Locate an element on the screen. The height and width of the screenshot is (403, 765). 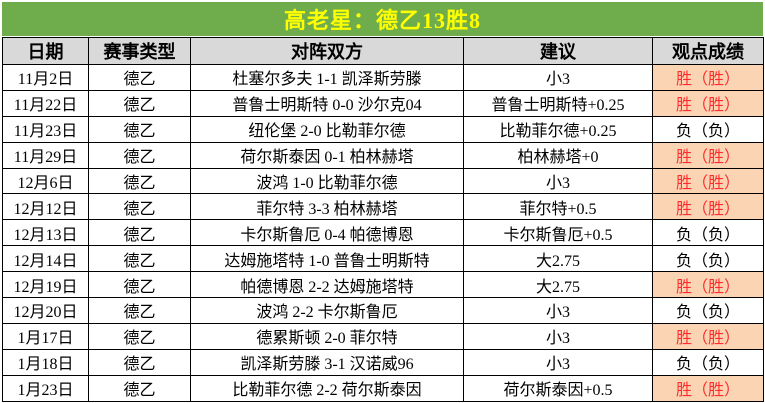
table-row: 11月29日 德乙 荷尔斯泰因 0-1 柏林赫塔 柏林赫塔+0 胜（胜） is located at coordinates (383, 155).